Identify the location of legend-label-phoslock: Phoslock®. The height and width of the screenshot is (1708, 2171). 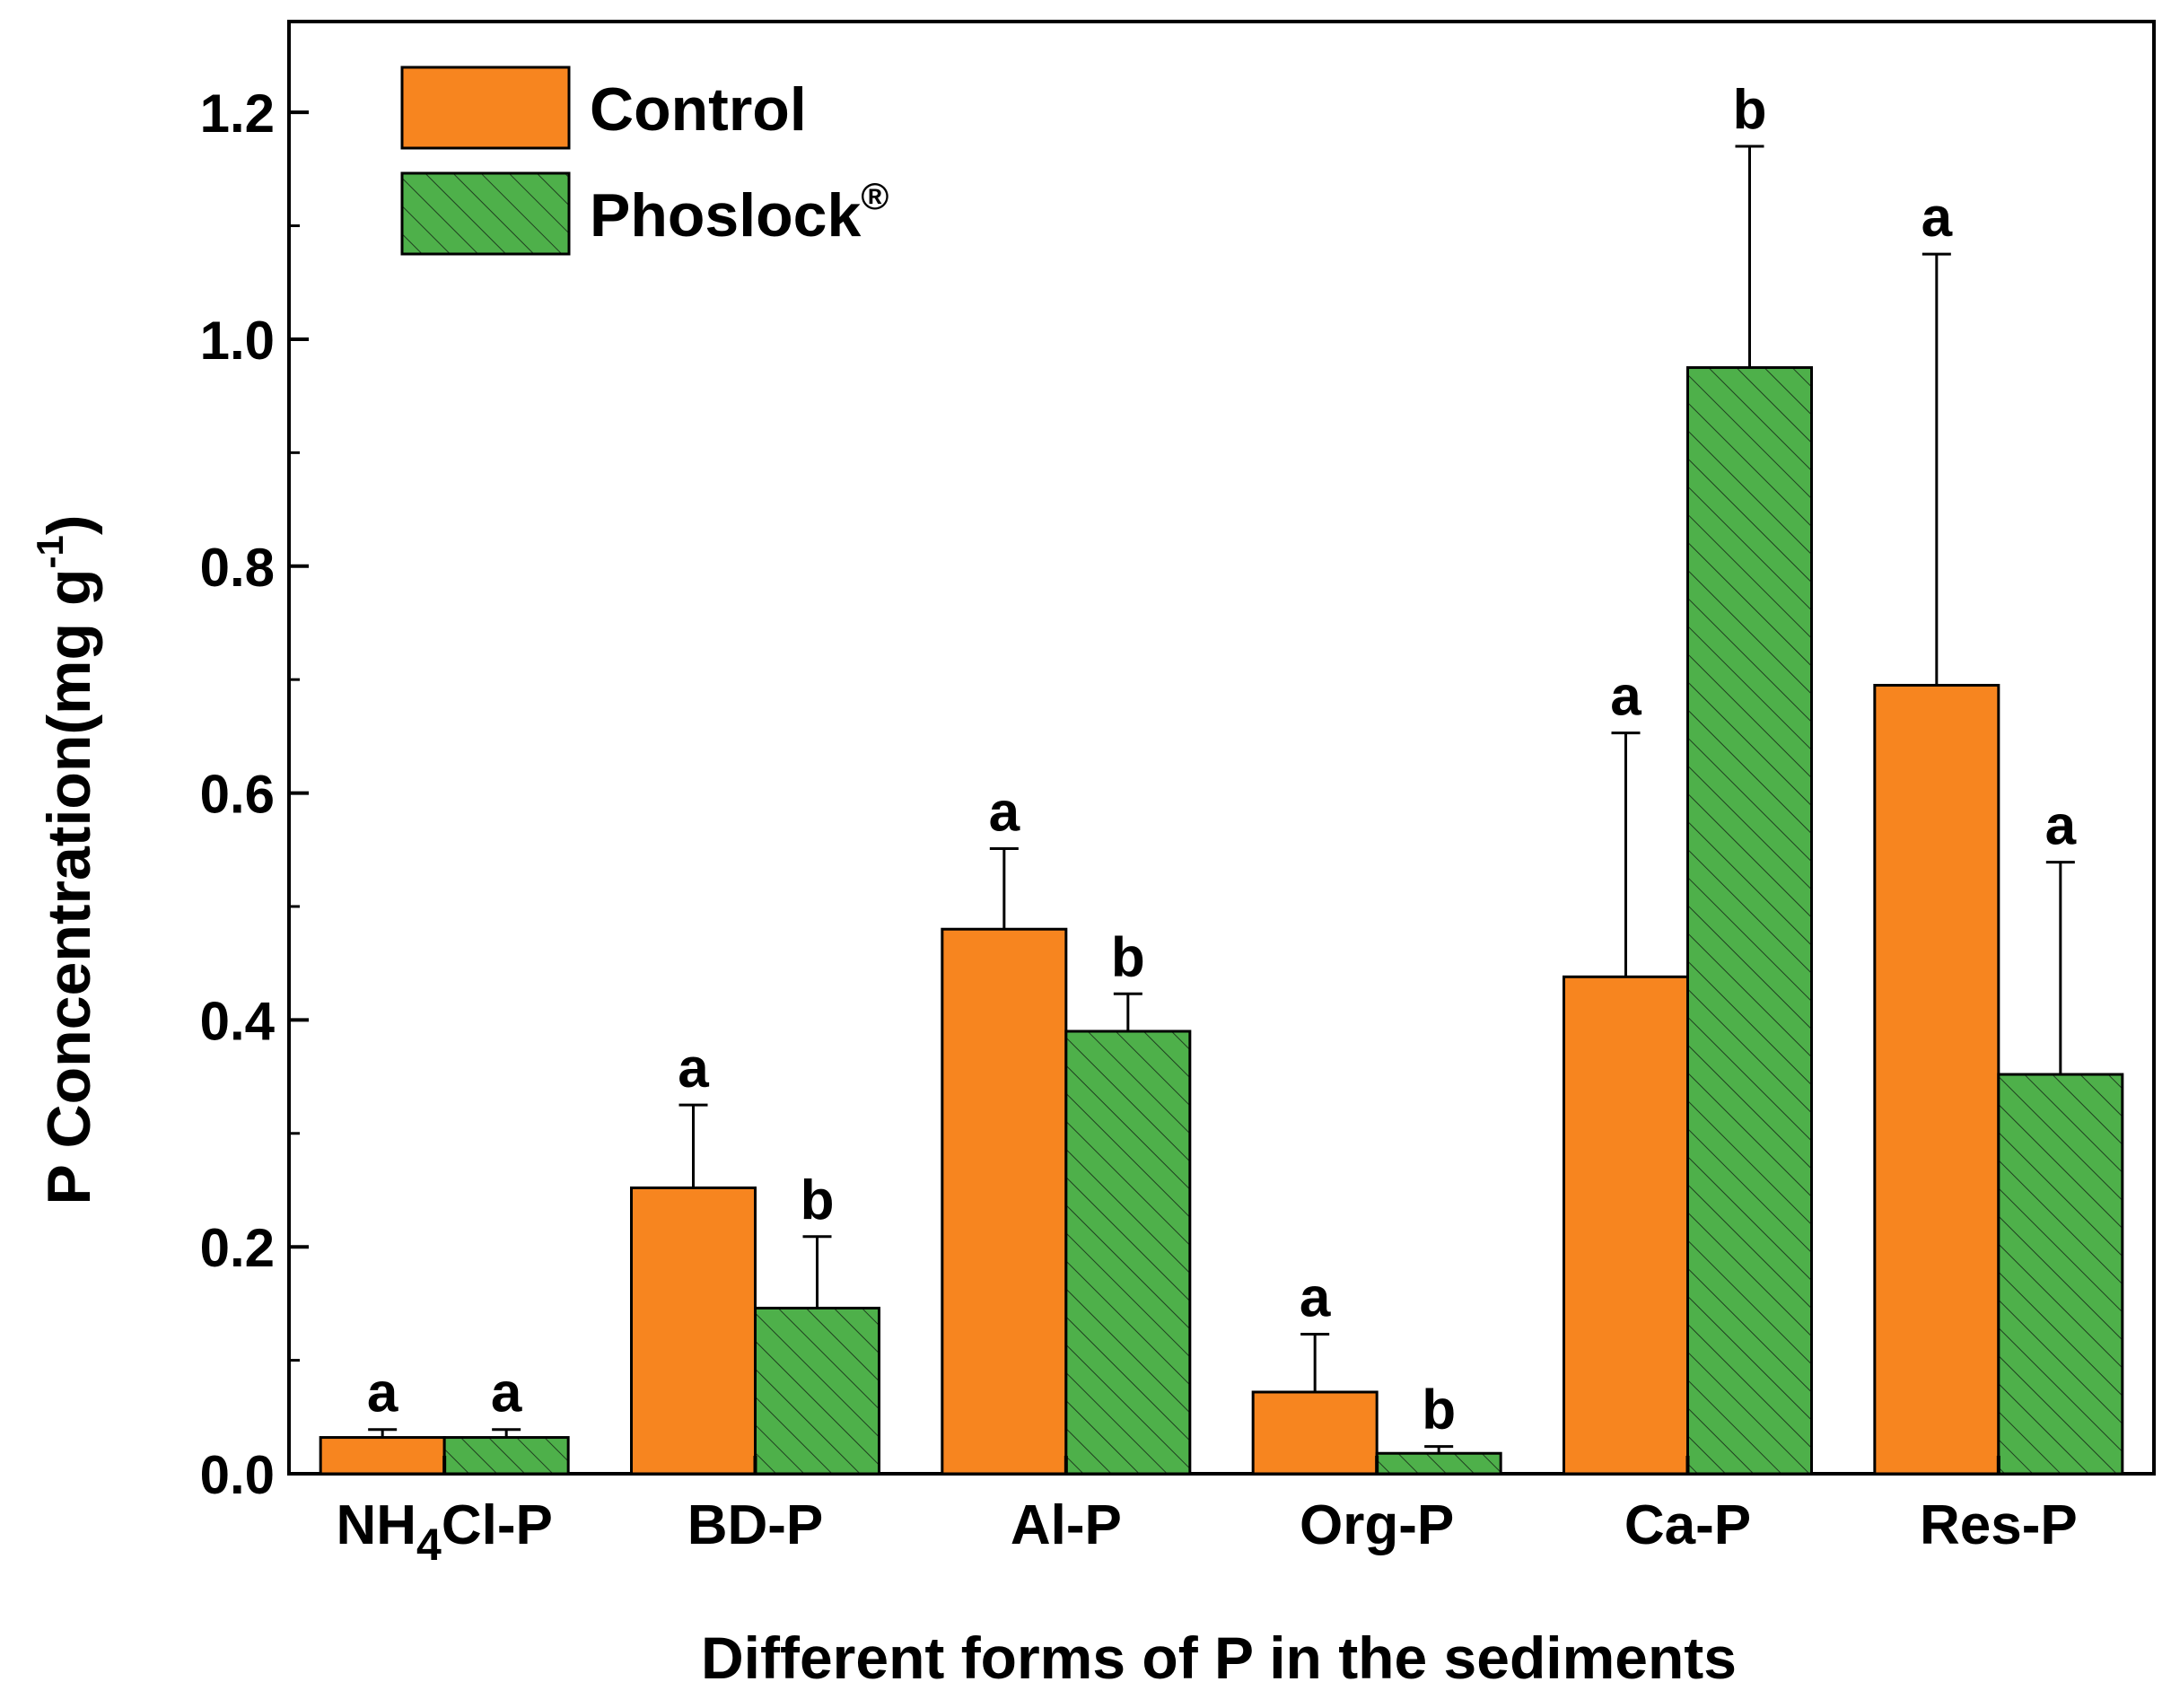
(739, 212).